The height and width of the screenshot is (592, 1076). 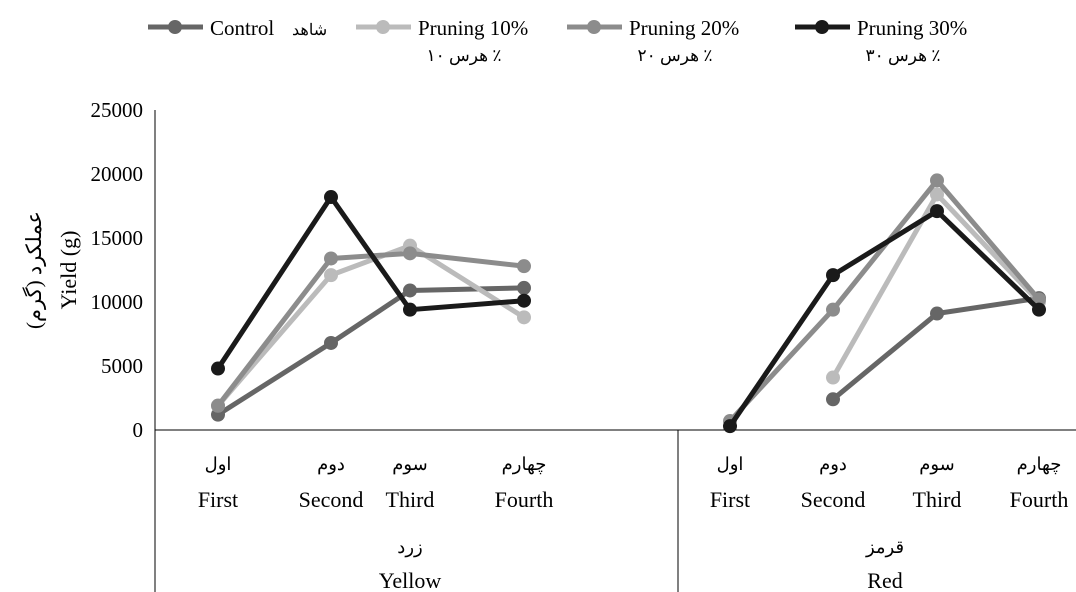 What do you see at coordinates (884, 547) in the screenshot?
I see `group-label-fa: قرمز` at bounding box center [884, 547].